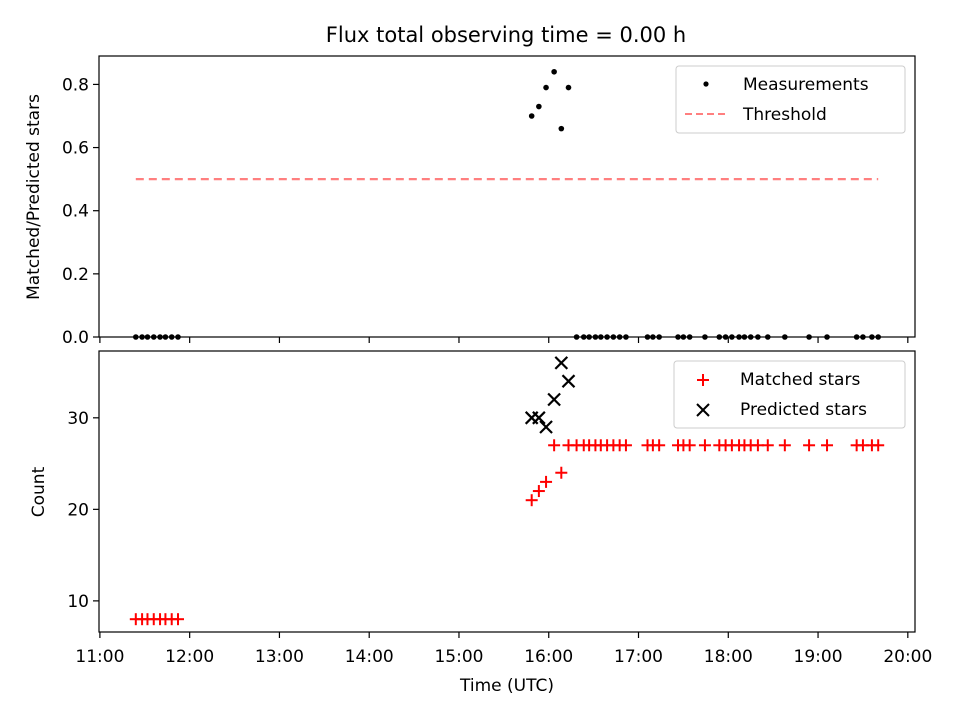  I want to click on count-y-axis-label: Count, so click(39, 491).